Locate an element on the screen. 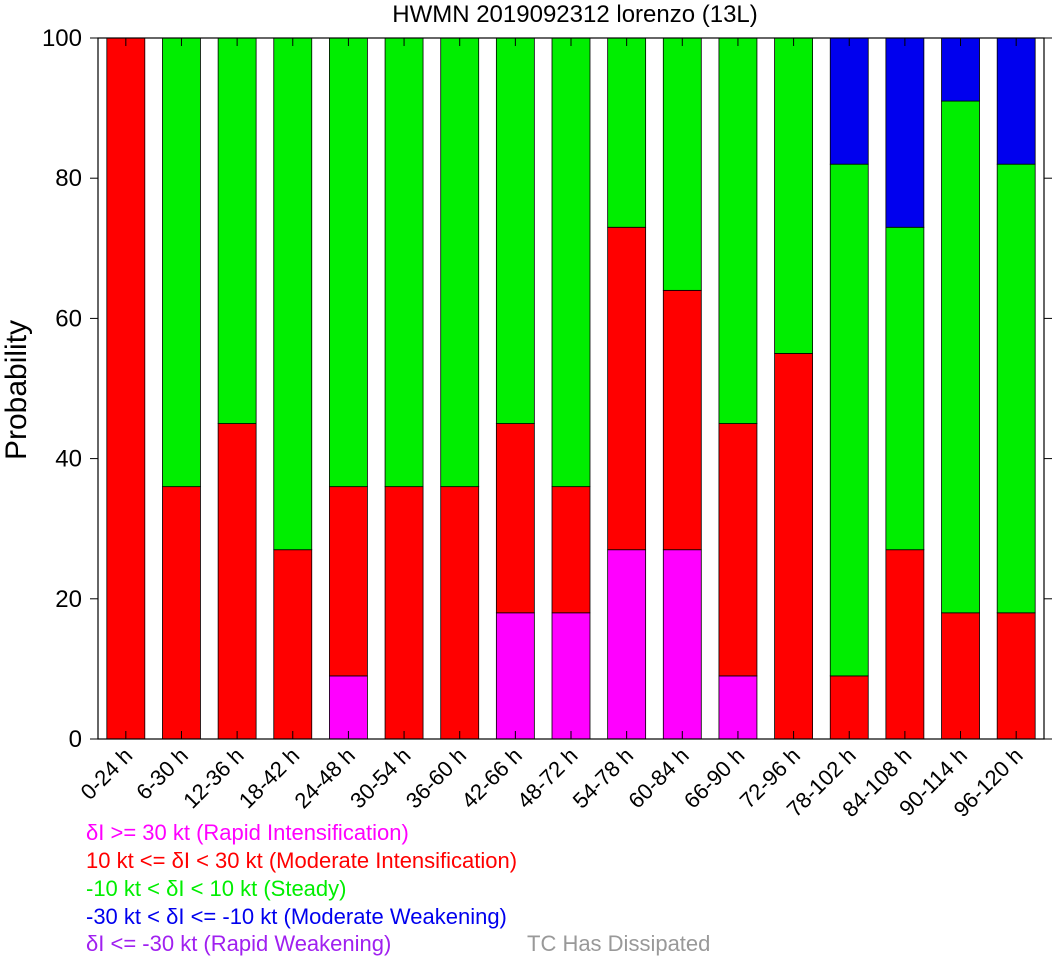 This screenshot has width=1057, height=960. x-tick-label: 30-54 h is located at coordinates (380, 778).